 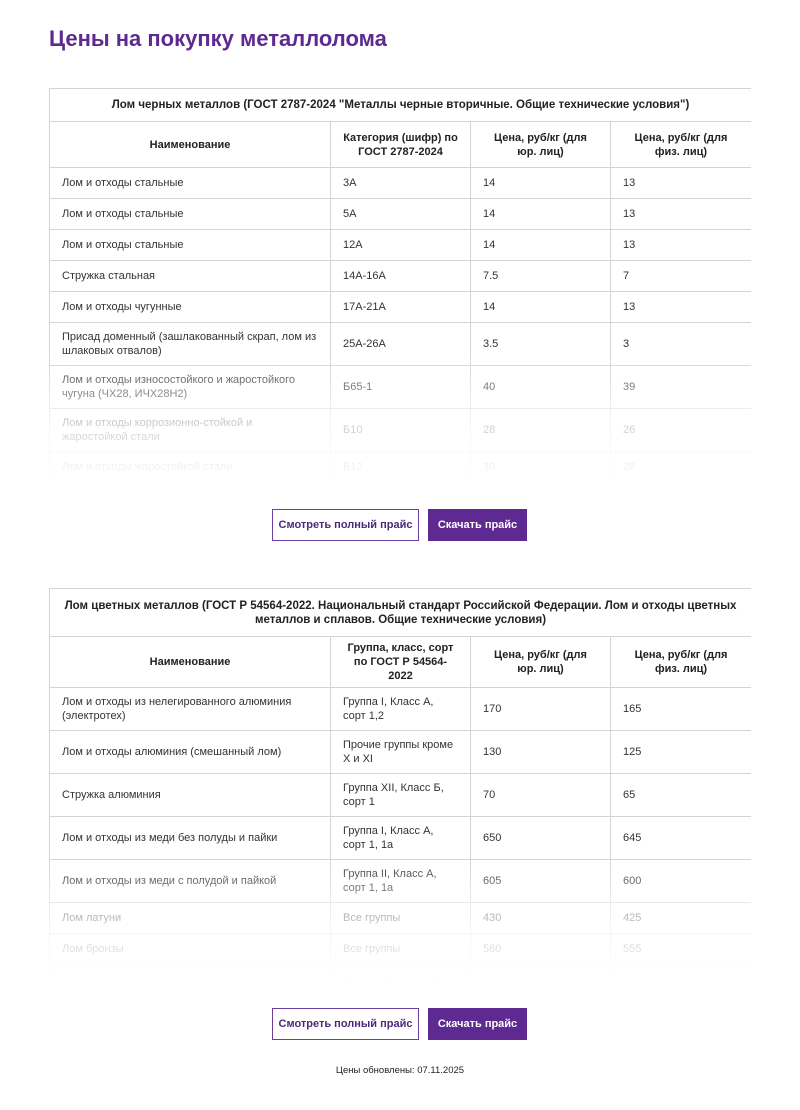 I want to click on item-name, so click(x=190, y=974).